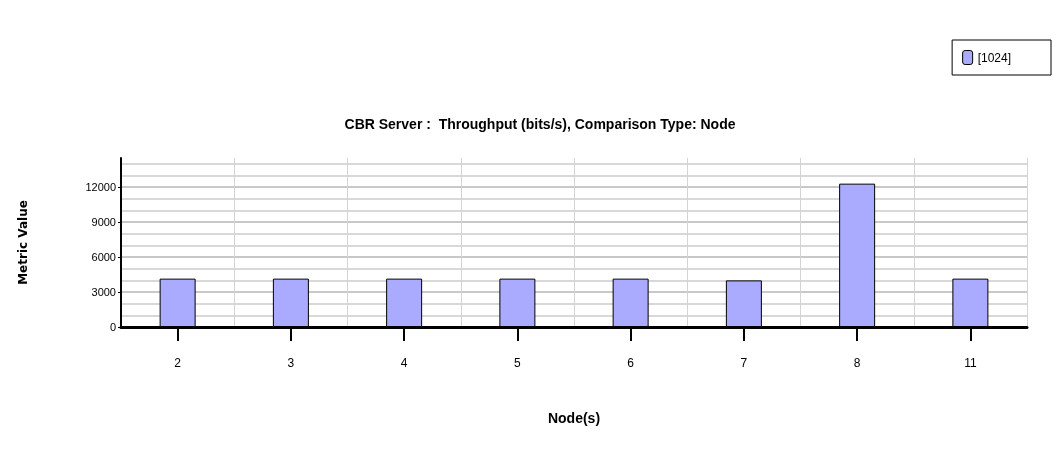 The height and width of the screenshot is (464, 1053). I want to click on x-tick-label: 4, so click(404, 363).